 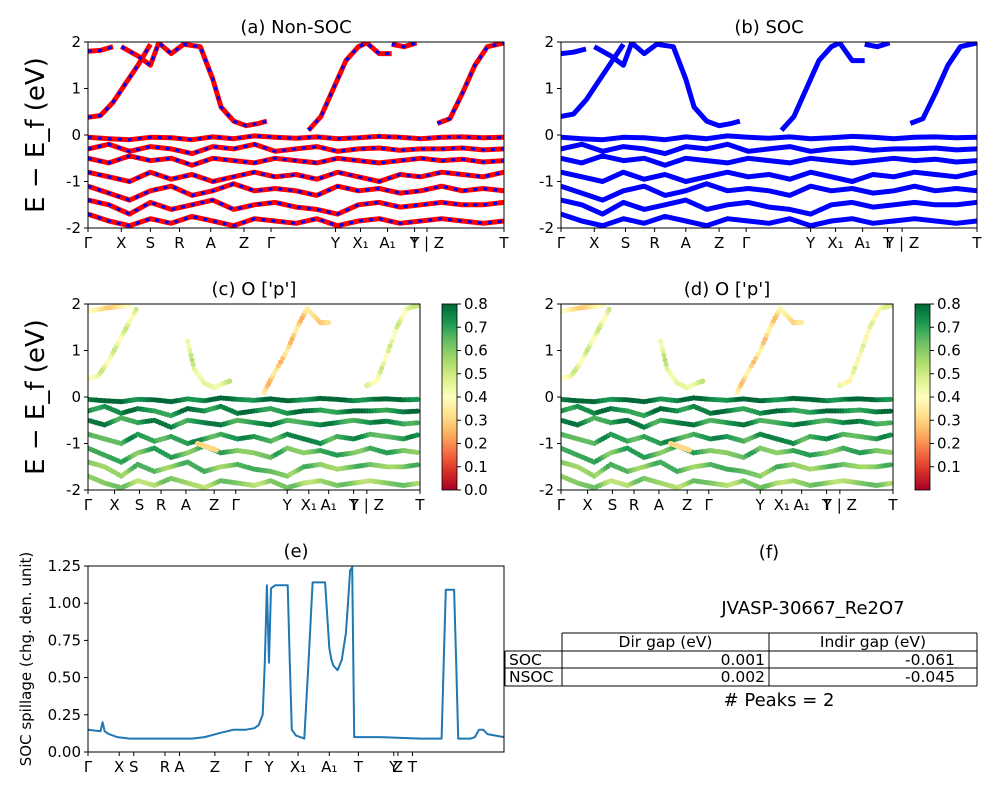 What do you see at coordinates (930, 677) in the screenshot?
I see `table-cell: -0.045` at bounding box center [930, 677].